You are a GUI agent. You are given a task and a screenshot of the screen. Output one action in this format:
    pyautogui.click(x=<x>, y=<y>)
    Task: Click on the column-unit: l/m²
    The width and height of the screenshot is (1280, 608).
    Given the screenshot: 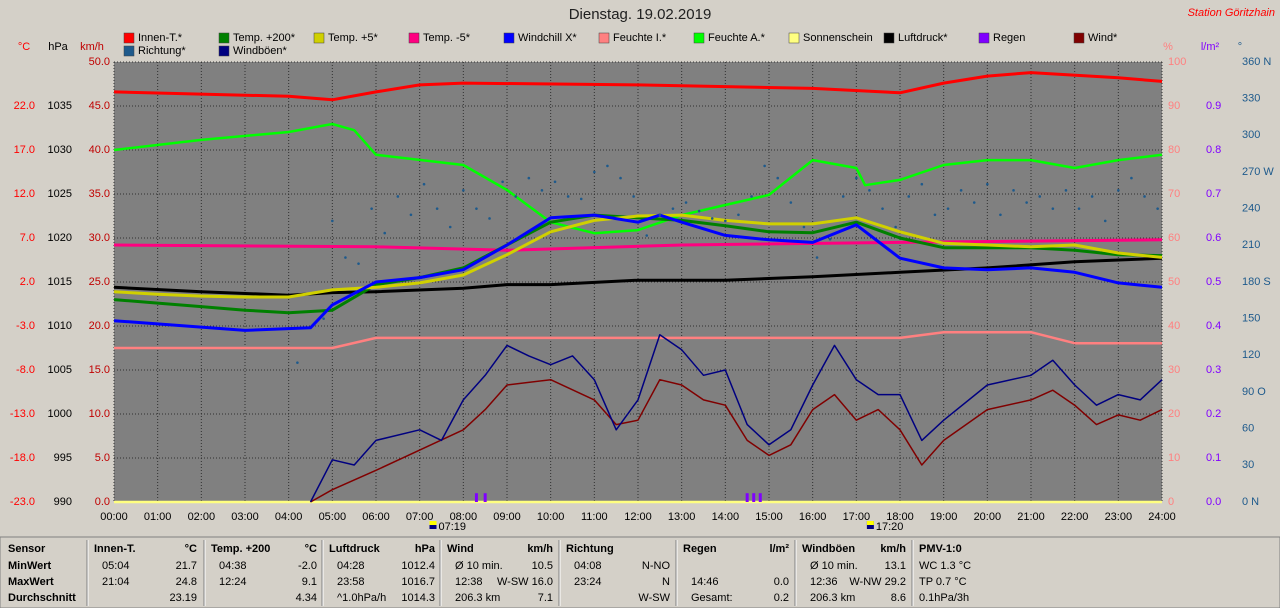 What is the action you would take?
    pyautogui.click(x=779, y=549)
    